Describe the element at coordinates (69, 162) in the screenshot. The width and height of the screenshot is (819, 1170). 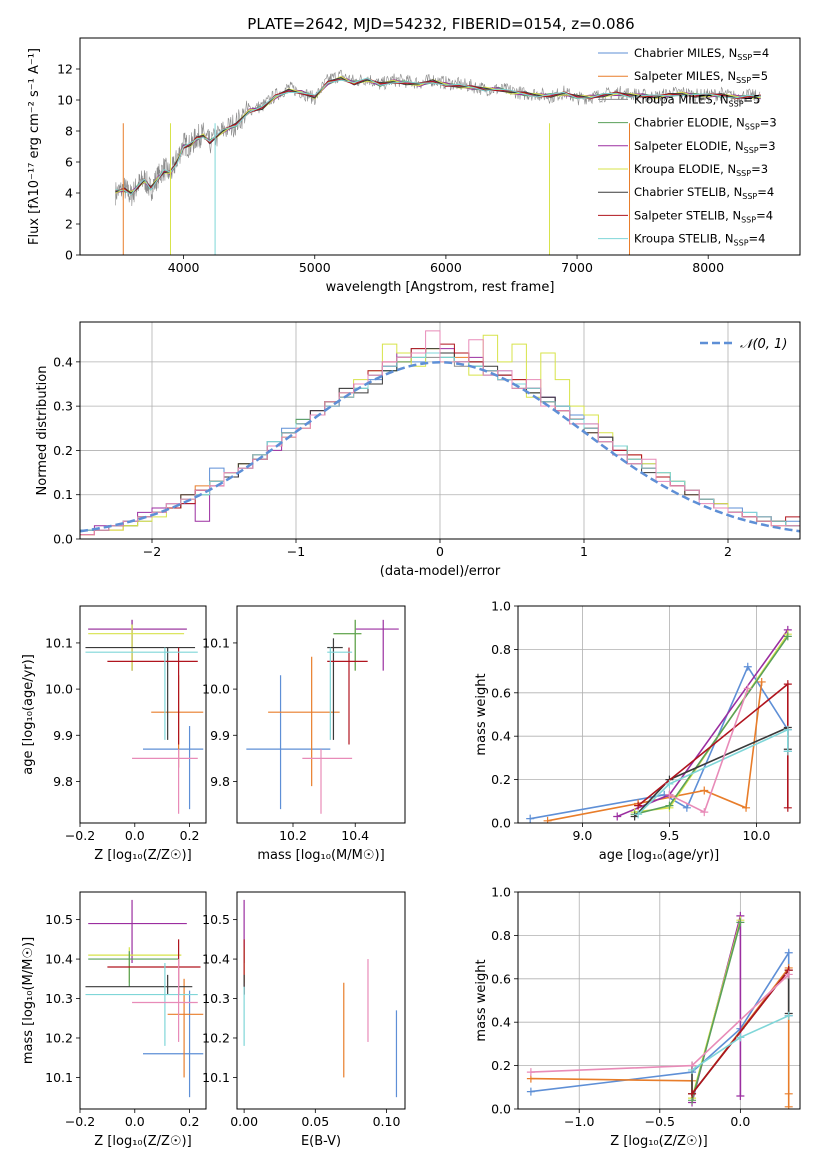
I see `y-tick-label: 6` at that location.